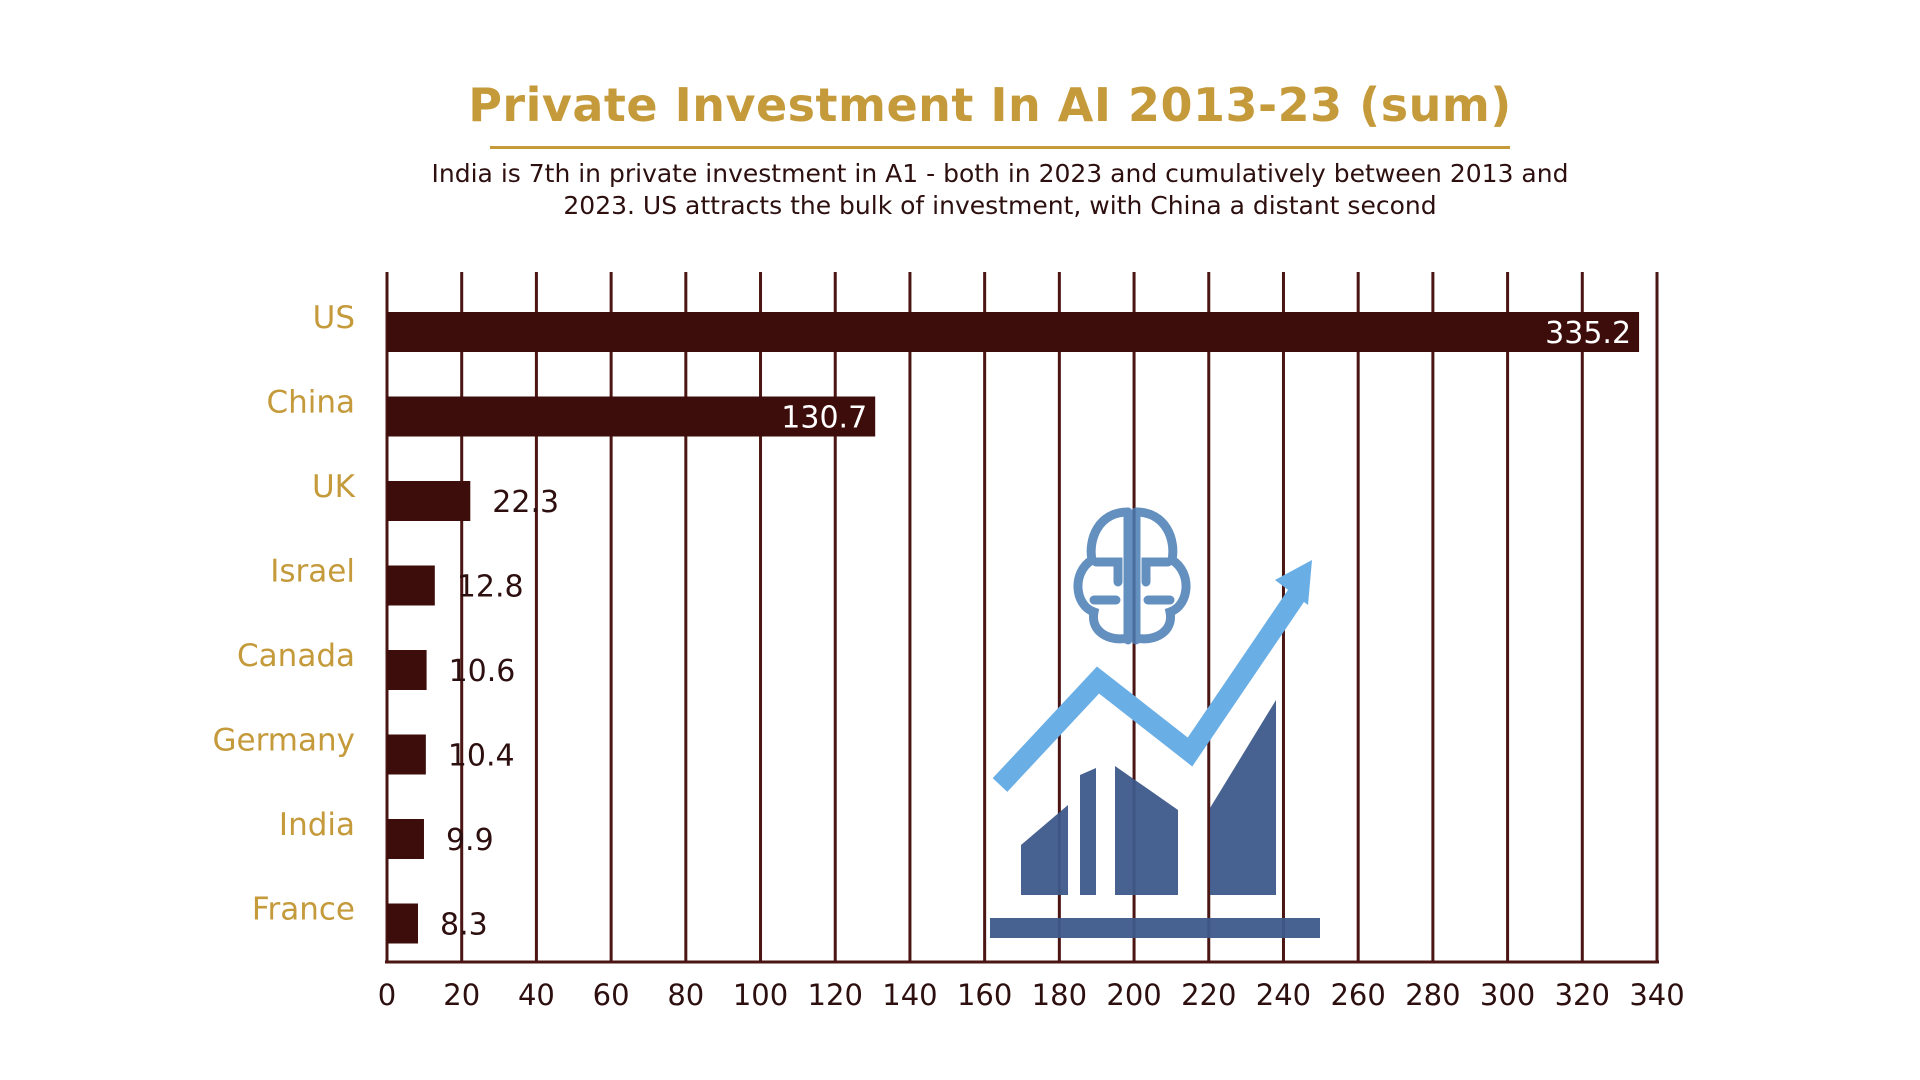 The width and height of the screenshot is (1920, 1080). Describe the element at coordinates (312, 572) in the screenshot. I see `category-label: Israel` at that location.